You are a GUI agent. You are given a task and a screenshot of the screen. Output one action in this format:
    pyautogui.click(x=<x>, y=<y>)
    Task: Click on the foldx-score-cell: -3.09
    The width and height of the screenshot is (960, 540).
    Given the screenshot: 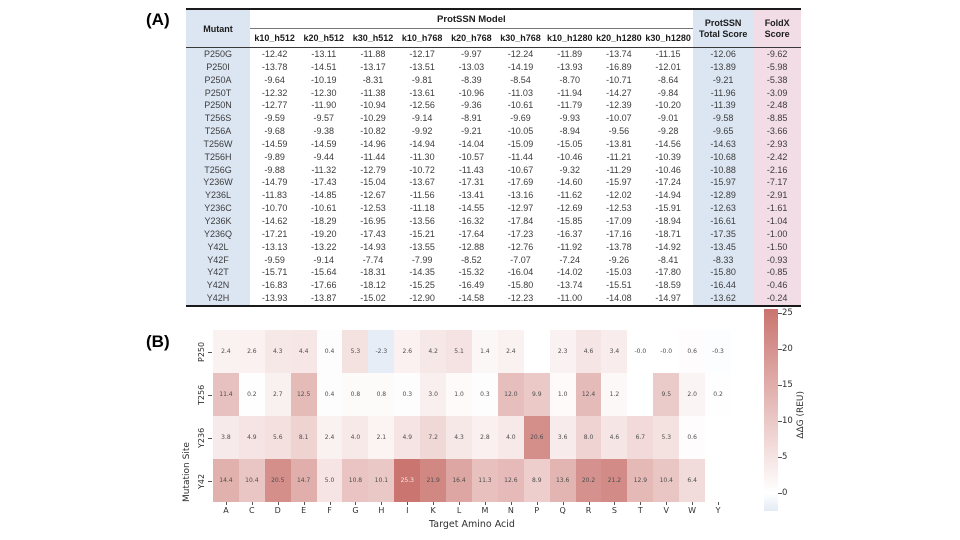 What is the action you would take?
    pyautogui.click(x=777, y=93)
    